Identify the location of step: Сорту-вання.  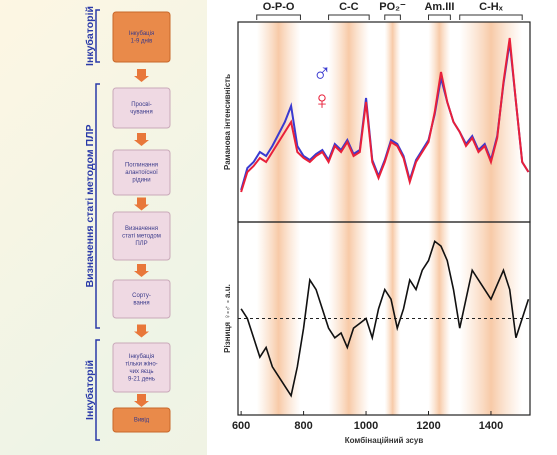
(141, 299).